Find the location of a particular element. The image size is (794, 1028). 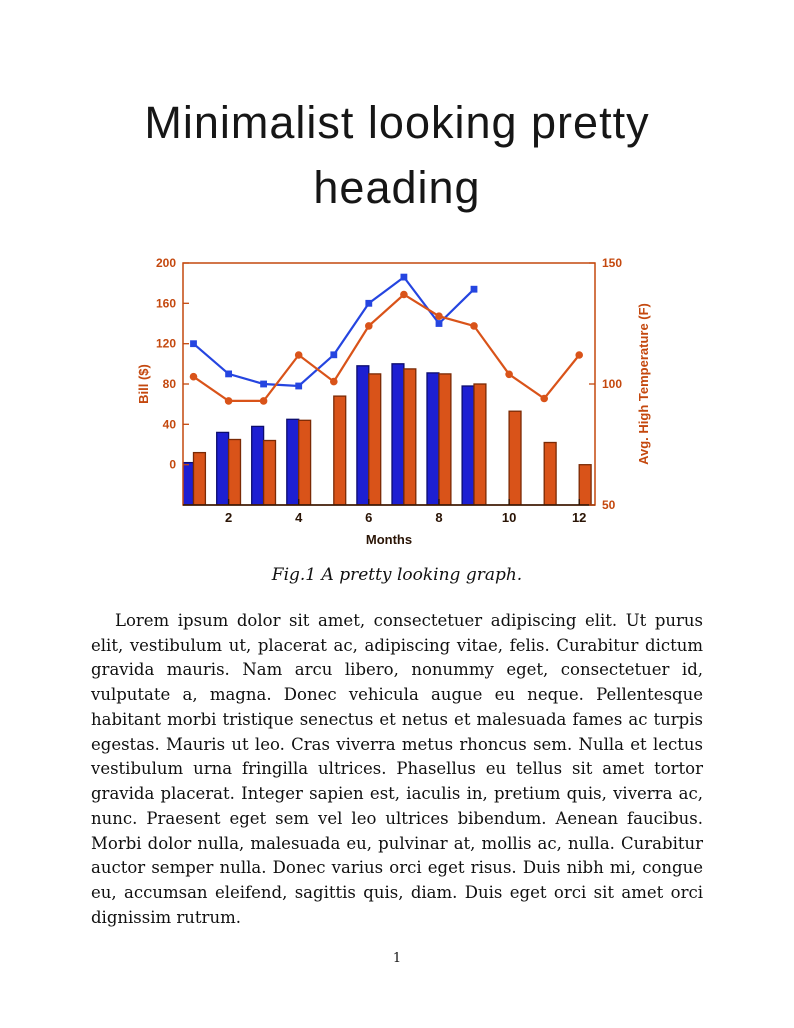

svg-text: 40 is located at coordinates (170, 424).